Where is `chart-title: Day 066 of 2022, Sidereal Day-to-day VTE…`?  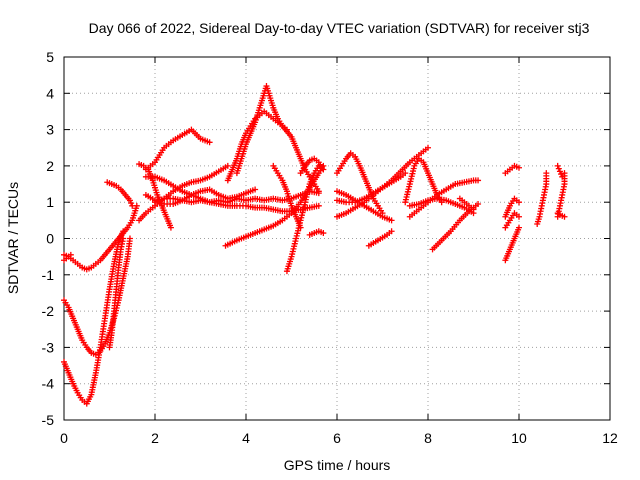 chart-title: Day 066 of 2022, Sidereal Day-to-day VTE… is located at coordinates (339, 28).